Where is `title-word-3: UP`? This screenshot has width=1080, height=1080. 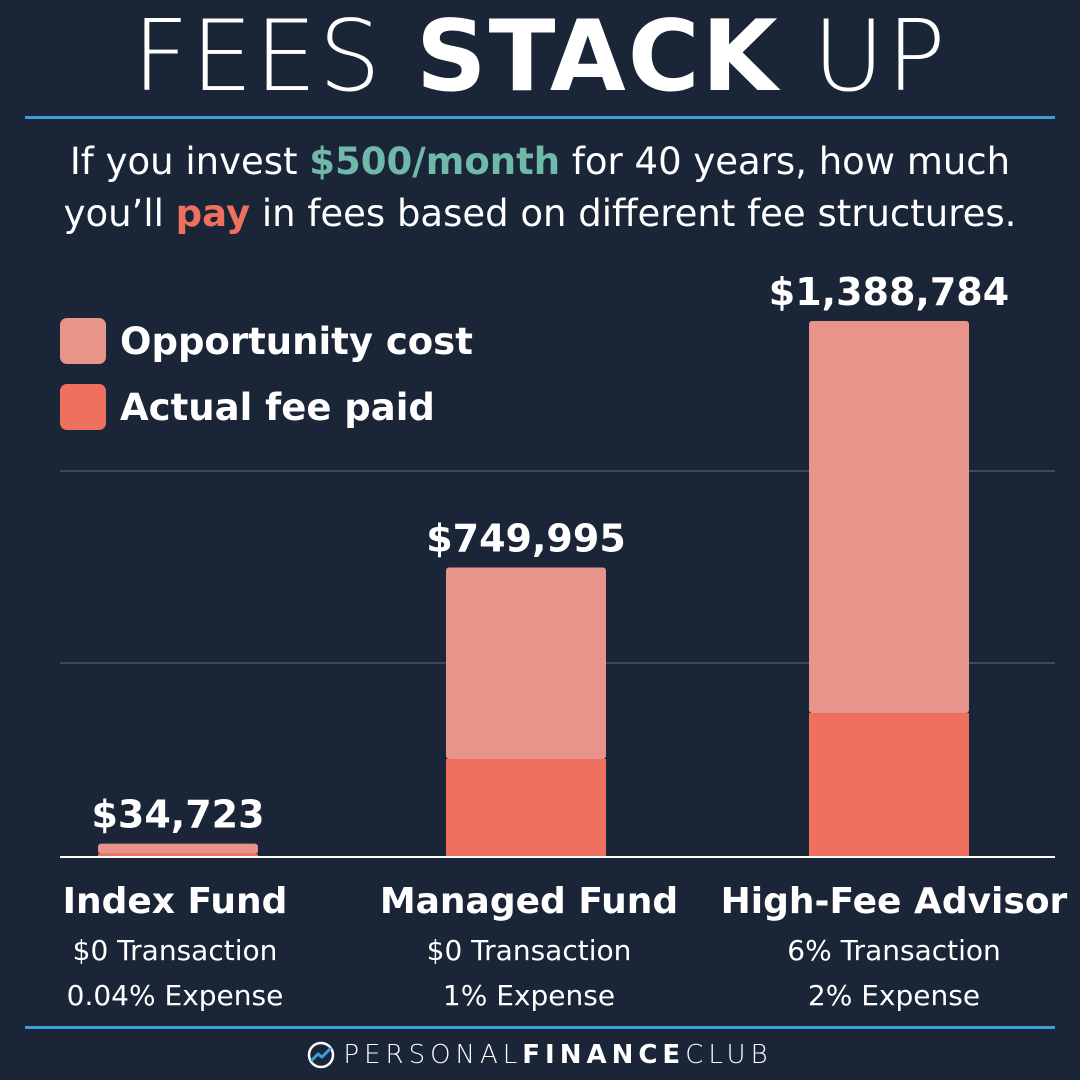 title-word-3: UP is located at coordinates (880, 57).